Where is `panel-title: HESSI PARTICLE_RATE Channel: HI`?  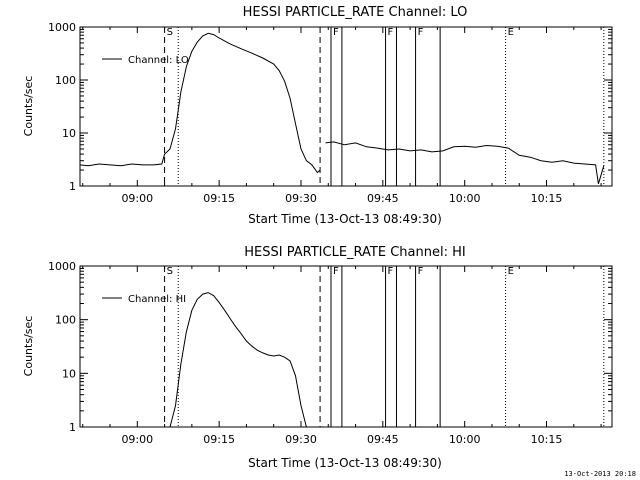
panel-title: HESSI PARTICLE_RATE Channel: HI is located at coordinates (354, 252).